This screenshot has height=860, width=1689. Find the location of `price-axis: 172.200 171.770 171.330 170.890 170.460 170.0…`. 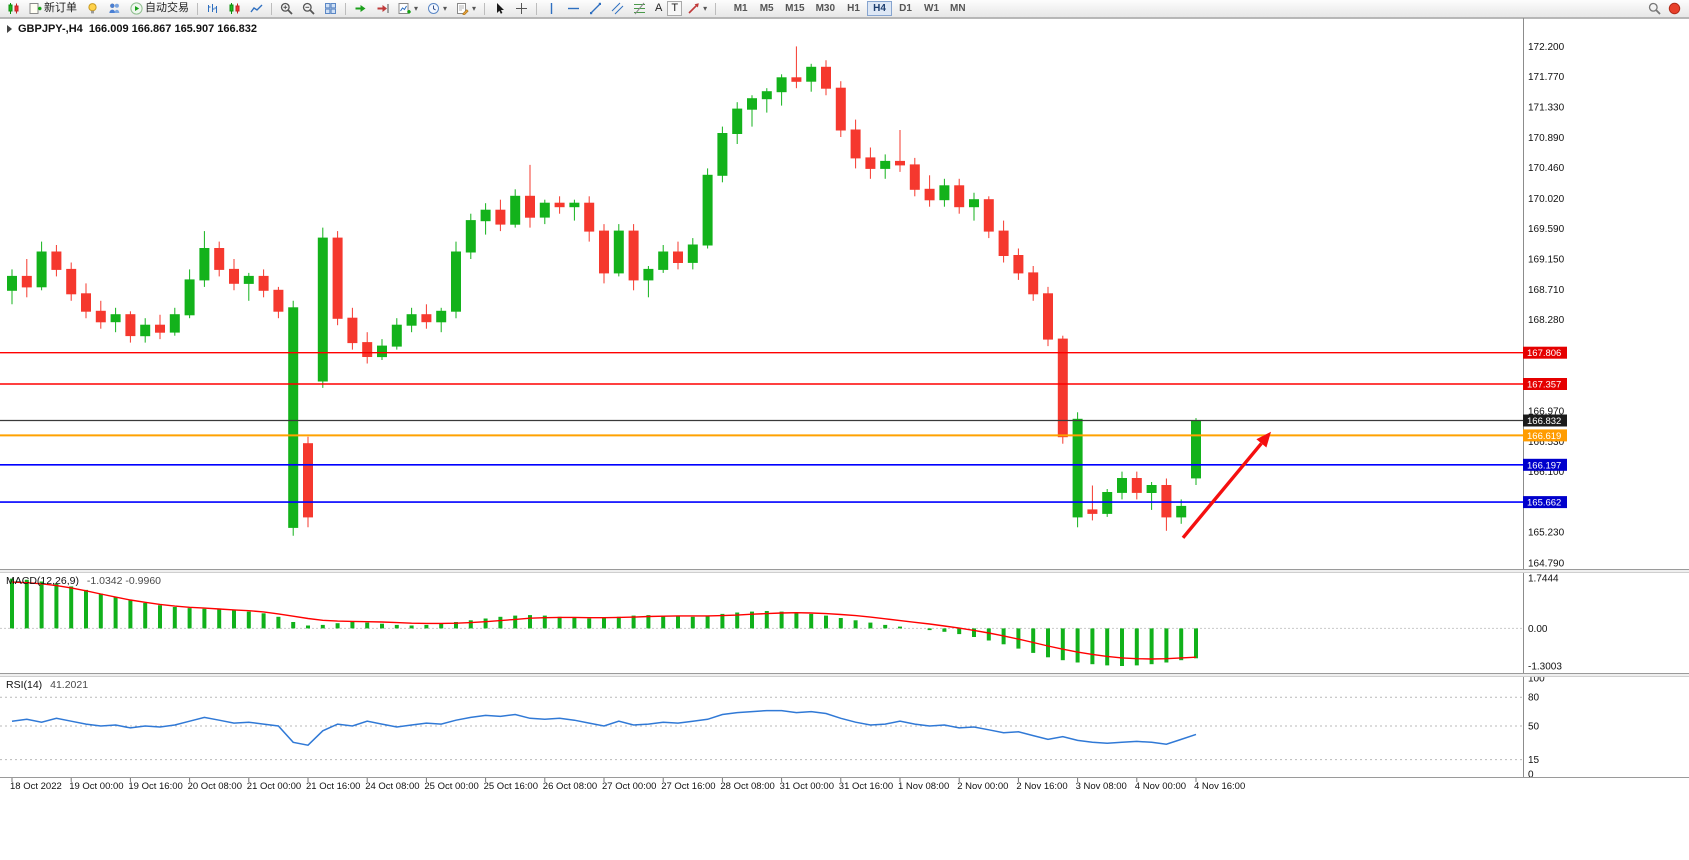

price-axis: 172.200 171.770 171.330 170.890 170.460 170.0… is located at coordinates (1546, 411).